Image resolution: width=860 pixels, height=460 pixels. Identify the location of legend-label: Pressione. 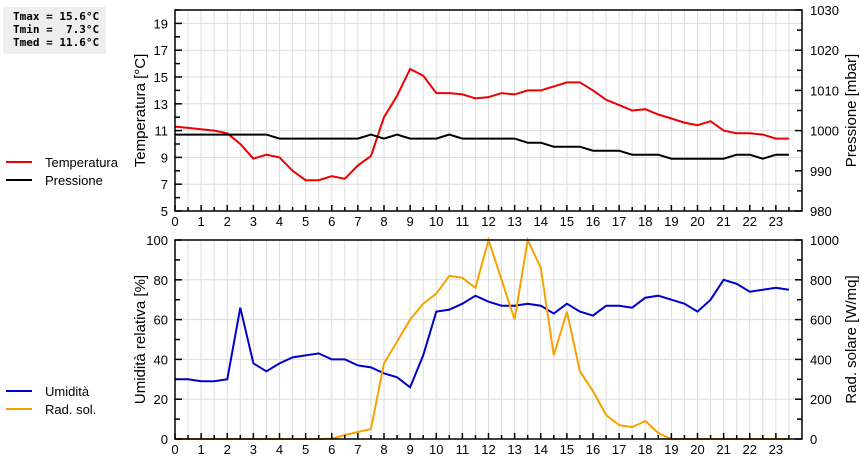
(74, 180).